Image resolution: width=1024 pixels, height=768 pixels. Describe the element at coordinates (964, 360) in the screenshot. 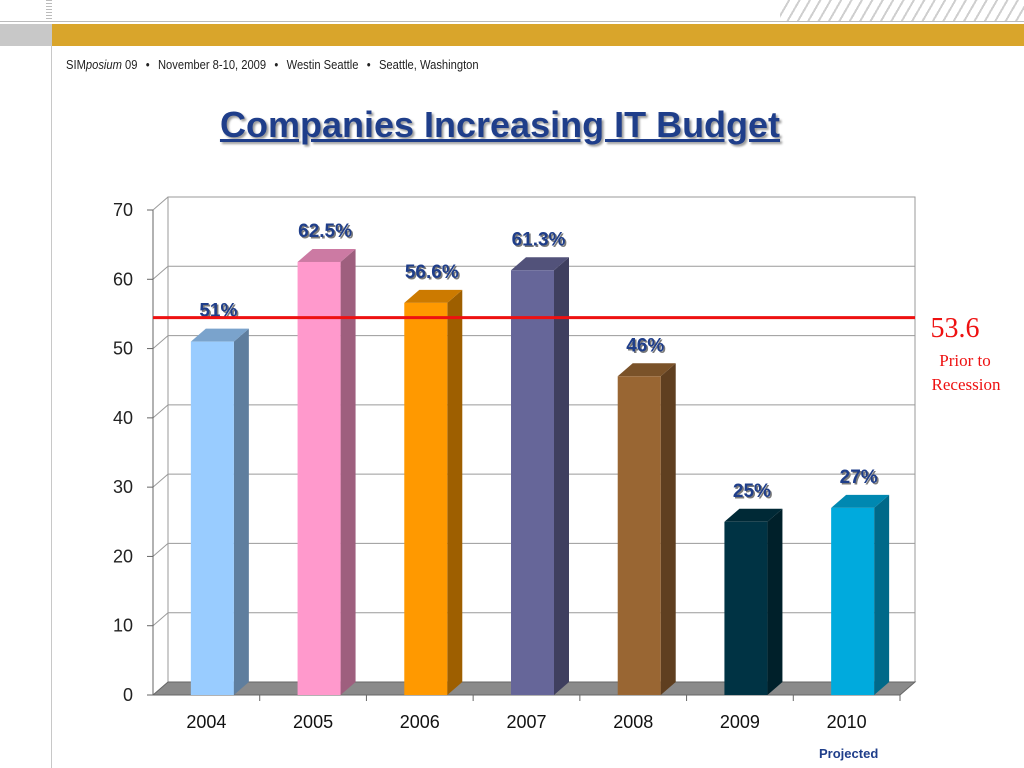

I see `reference-note-line1: Prior to` at that location.